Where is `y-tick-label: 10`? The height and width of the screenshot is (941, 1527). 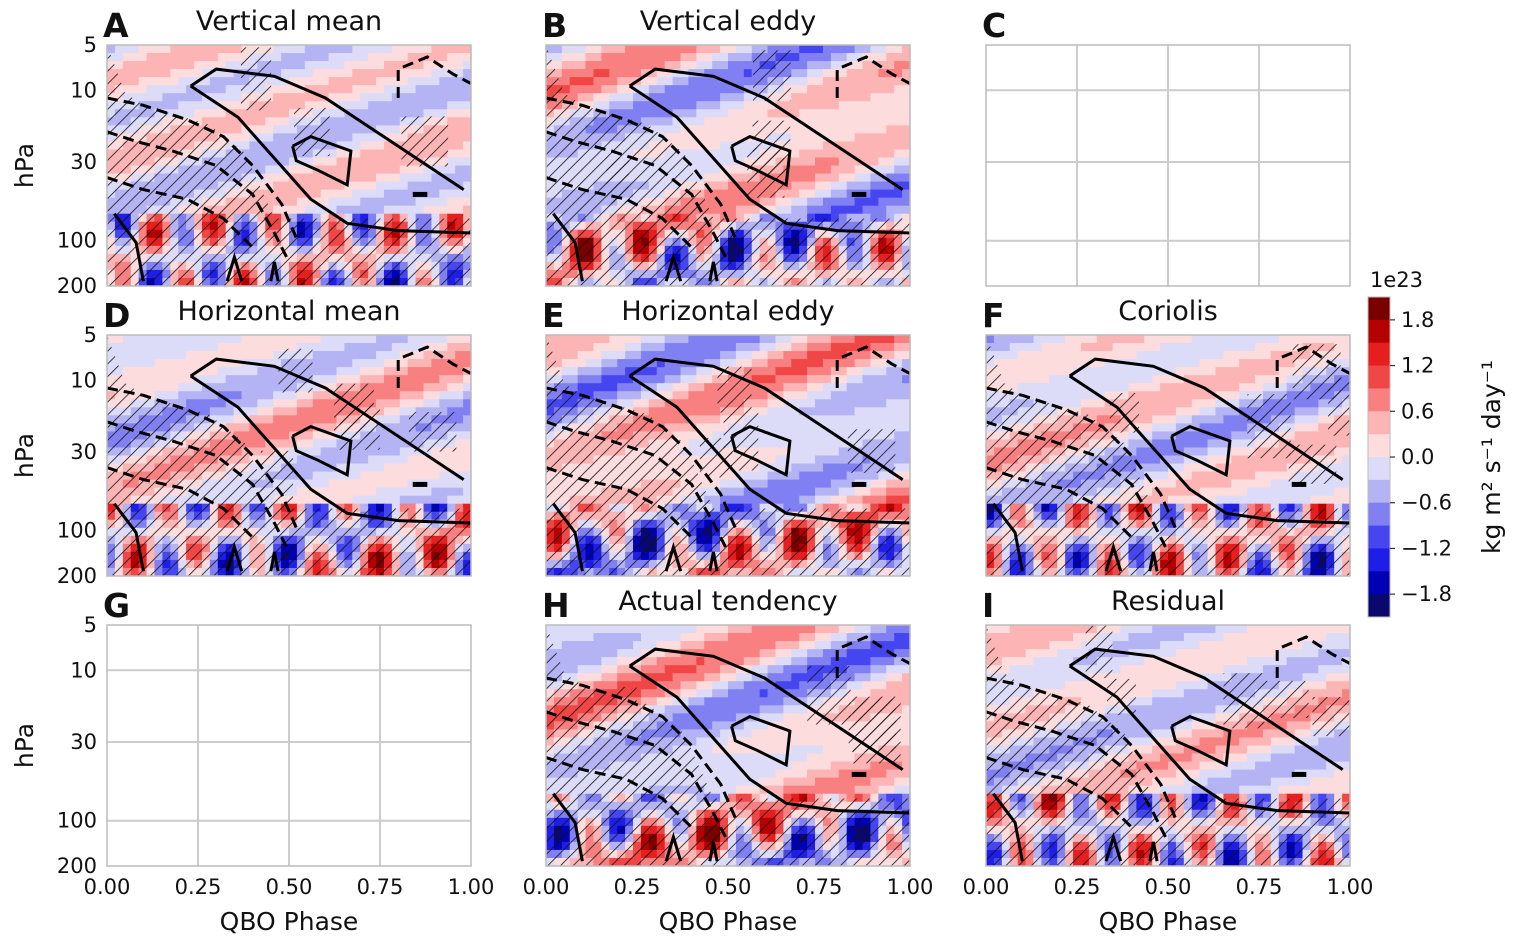 y-tick-label: 10 is located at coordinates (83, 90).